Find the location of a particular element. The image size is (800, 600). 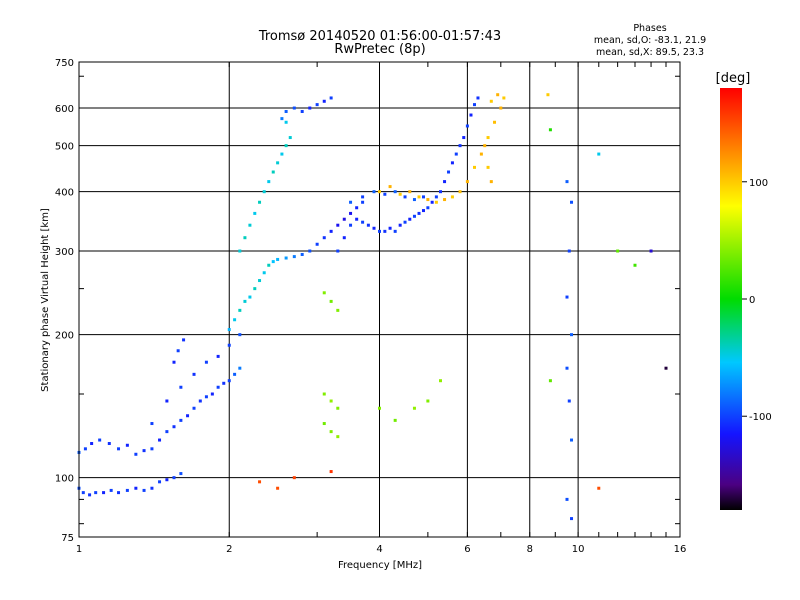

y-tick-label: 750 is located at coordinates (64, 63).